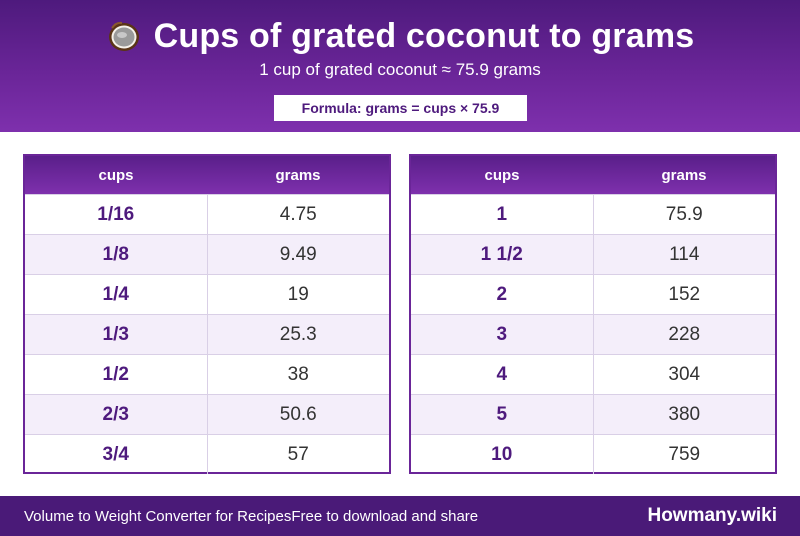 The width and height of the screenshot is (800, 536). Describe the element at coordinates (116, 254) in the screenshot. I see `cups-cell: 1/8` at that location.